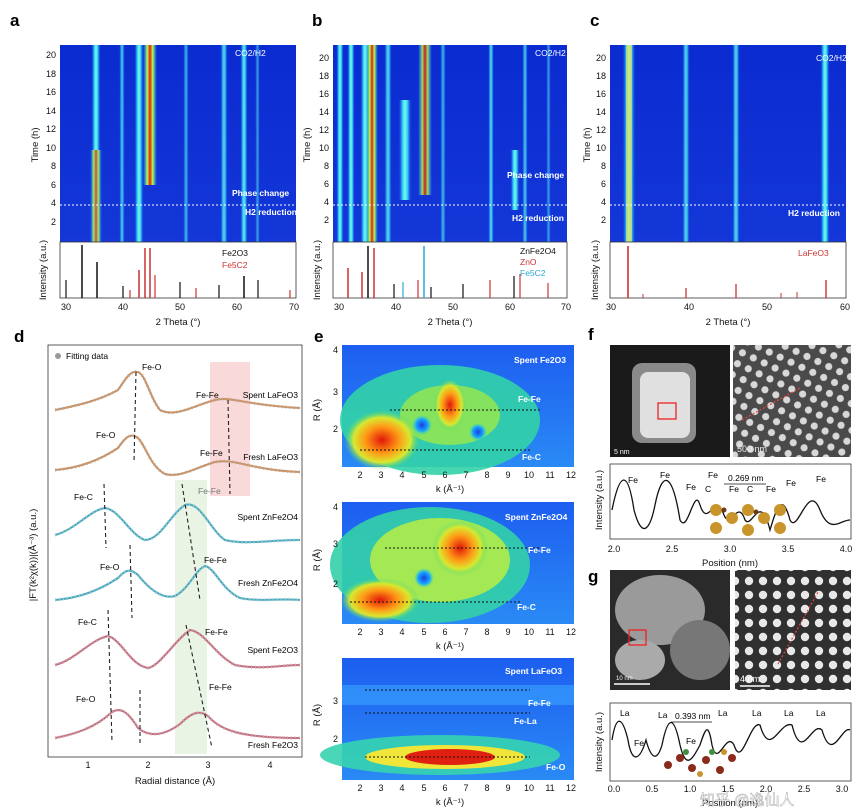  I want to click on wt-title-2: Spent ZnFe2O4, so click(536, 517).